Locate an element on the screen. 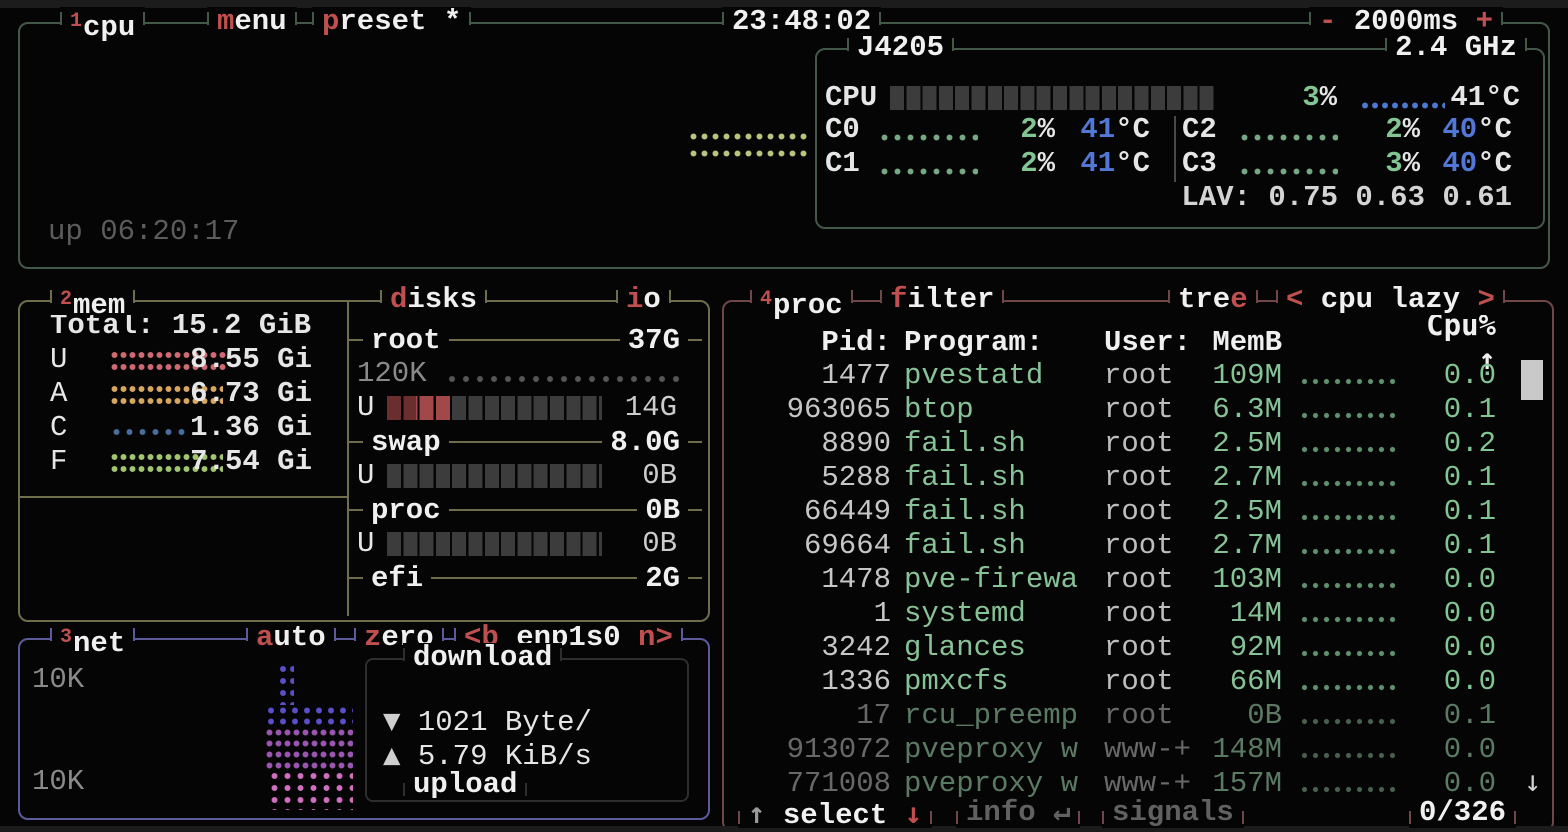  mem-available-graph is located at coordinates (166, 394).